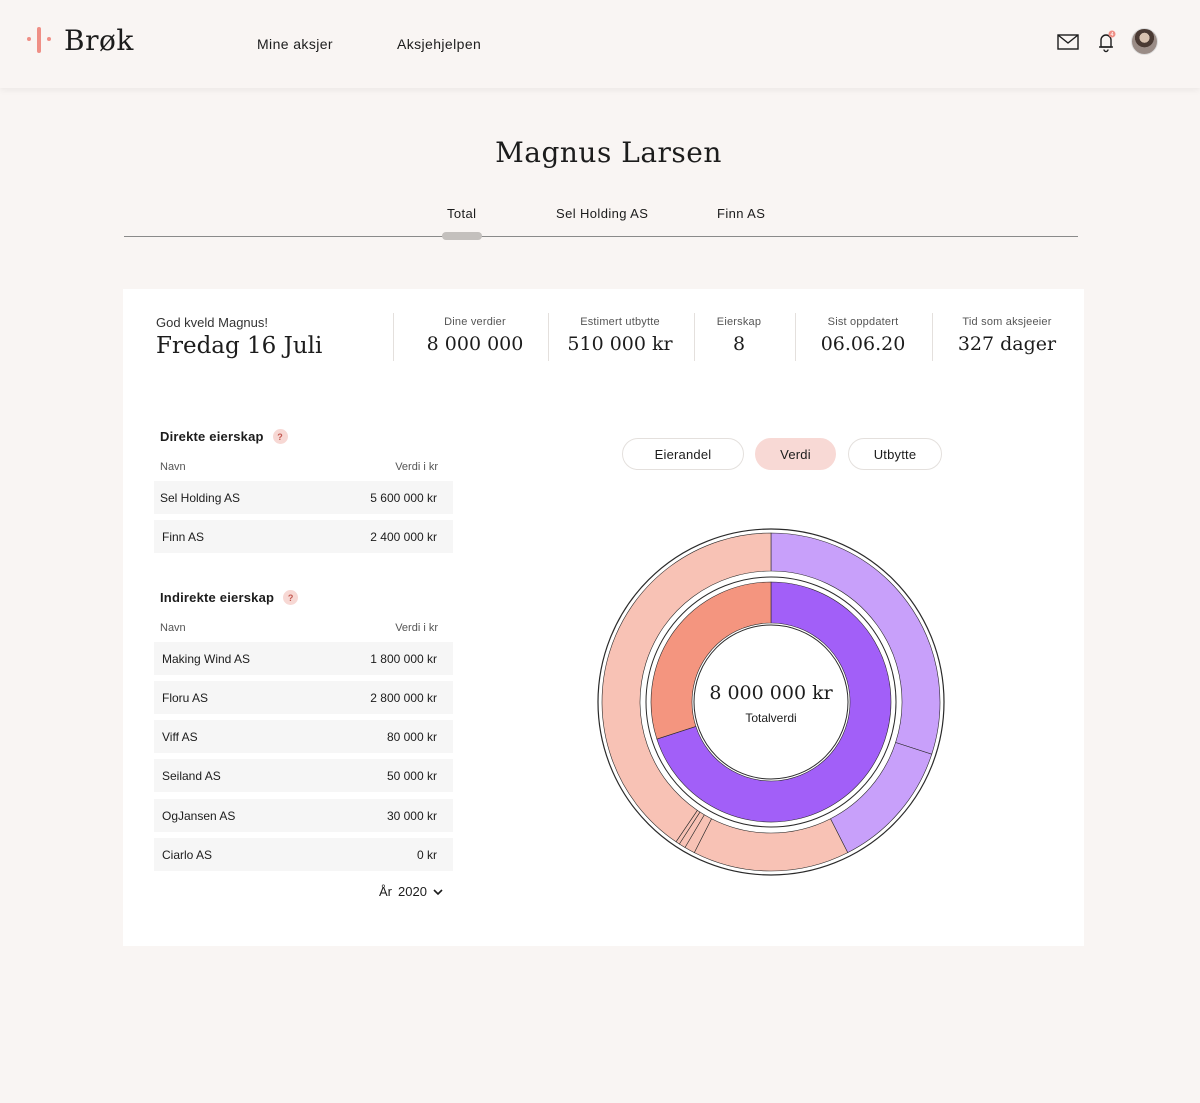 This screenshot has width=1200, height=1103. Describe the element at coordinates (303, 775) in the screenshot. I see `table-row: Seiland AS 50 000 kr` at that location.